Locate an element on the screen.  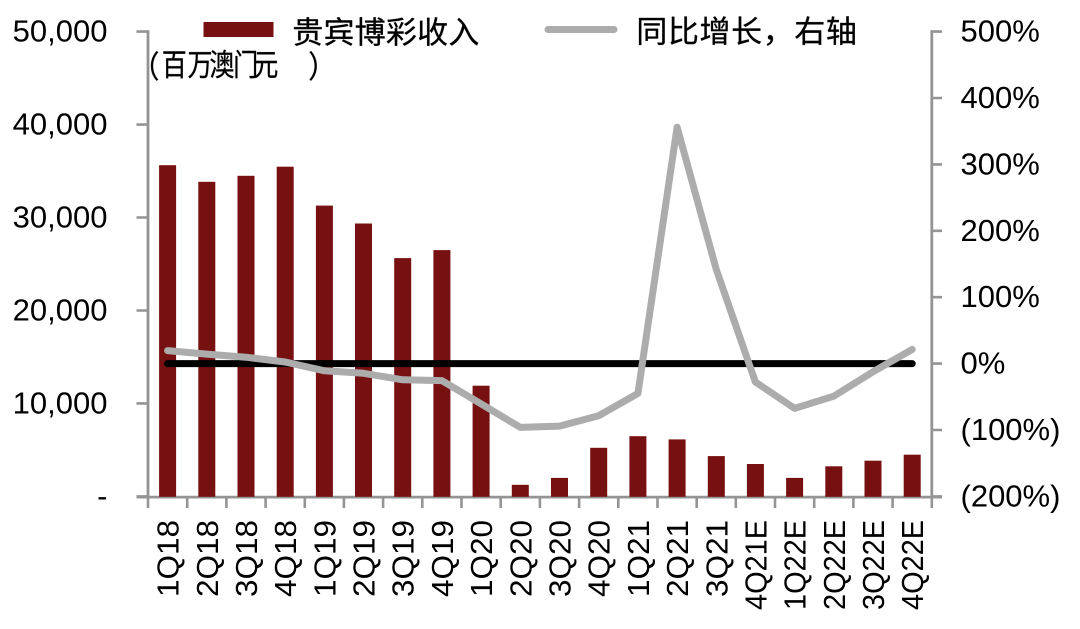
svg-text: 4Q18 is located at coordinates (285, 558).